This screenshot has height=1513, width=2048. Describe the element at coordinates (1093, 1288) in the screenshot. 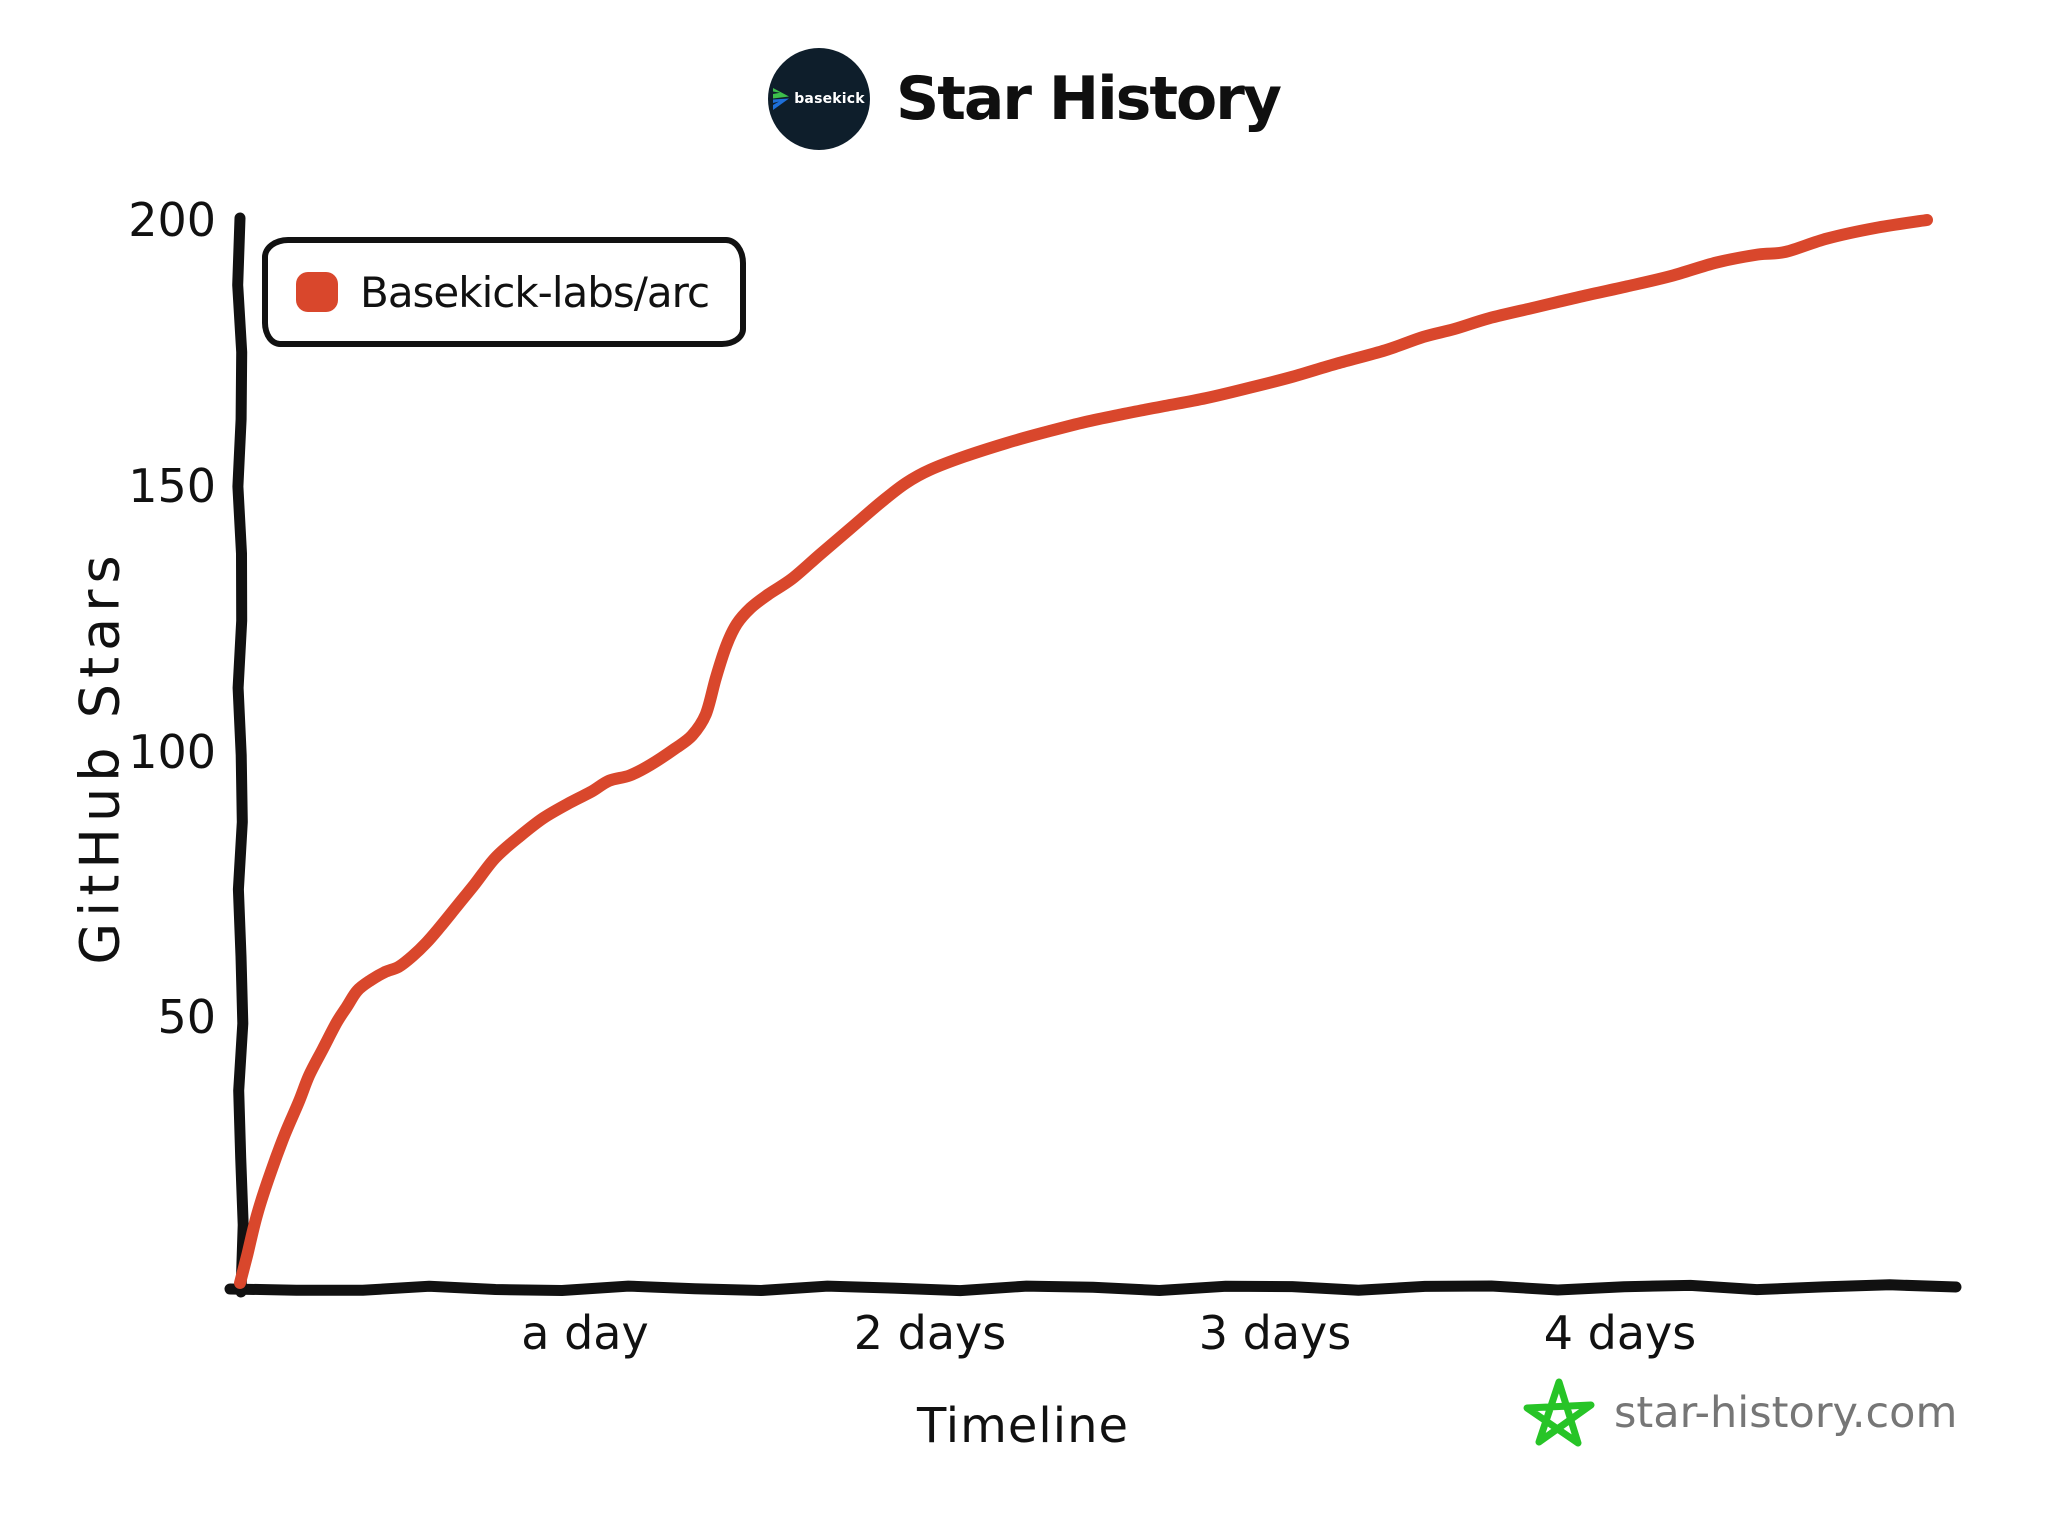

I see `x-axis-line` at that location.